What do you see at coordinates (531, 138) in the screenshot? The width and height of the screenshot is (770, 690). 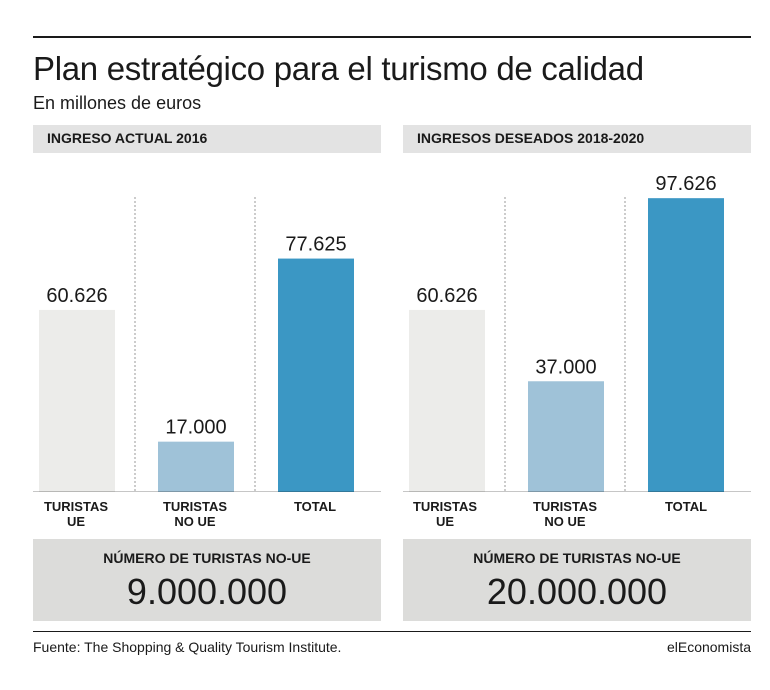 I see `panel-title: INGRESOS DESEADOS 2018-2020` at bounding box center [531, 138].